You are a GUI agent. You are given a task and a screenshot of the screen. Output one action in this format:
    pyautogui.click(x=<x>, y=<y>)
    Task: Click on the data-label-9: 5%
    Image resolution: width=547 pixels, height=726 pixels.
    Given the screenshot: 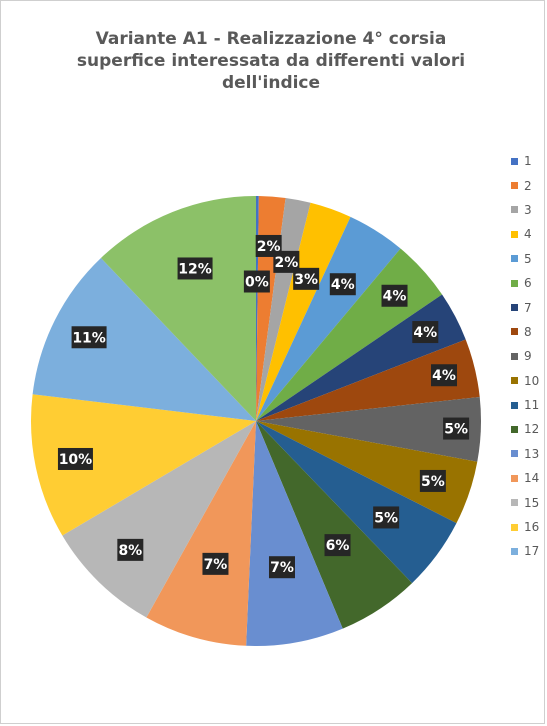 What is the action you would take?
    pyautogui.click(x=432, y=480)
    